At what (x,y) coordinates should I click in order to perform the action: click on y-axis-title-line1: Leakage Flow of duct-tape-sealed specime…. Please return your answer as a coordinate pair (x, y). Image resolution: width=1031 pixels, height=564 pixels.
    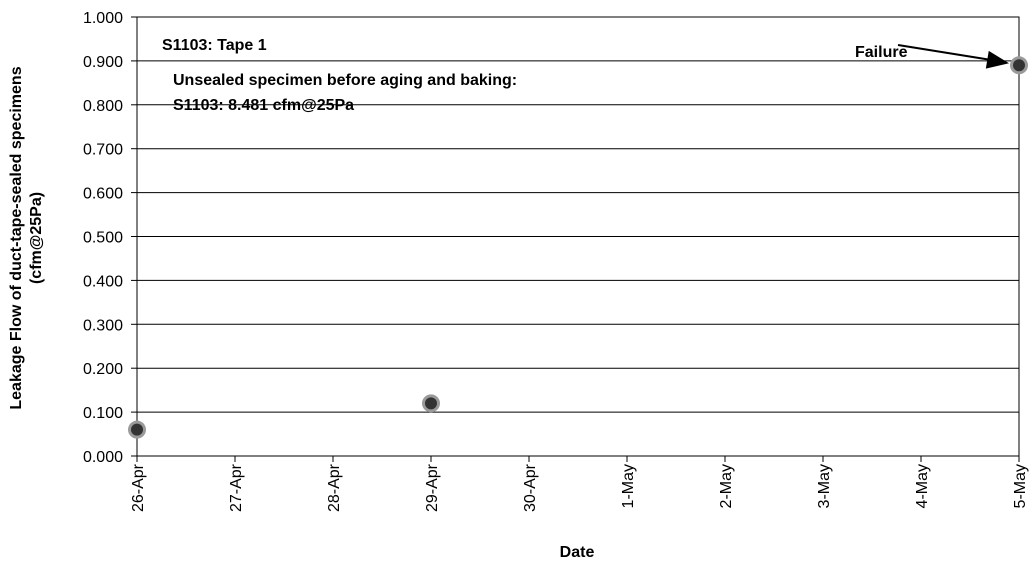
    Looking at the image, I should click on (16, 237).